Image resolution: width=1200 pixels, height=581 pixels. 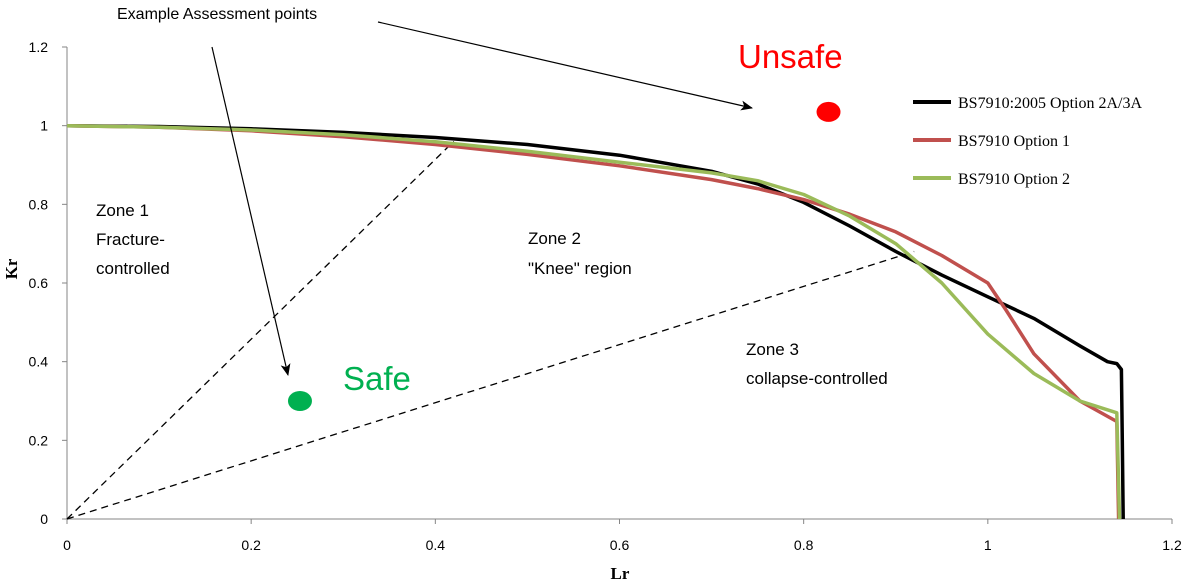 What do you see at coordinates (39, 440) in the screenshot?
I see `y-tick-label: 0.2` at bounding box center [39, 440].